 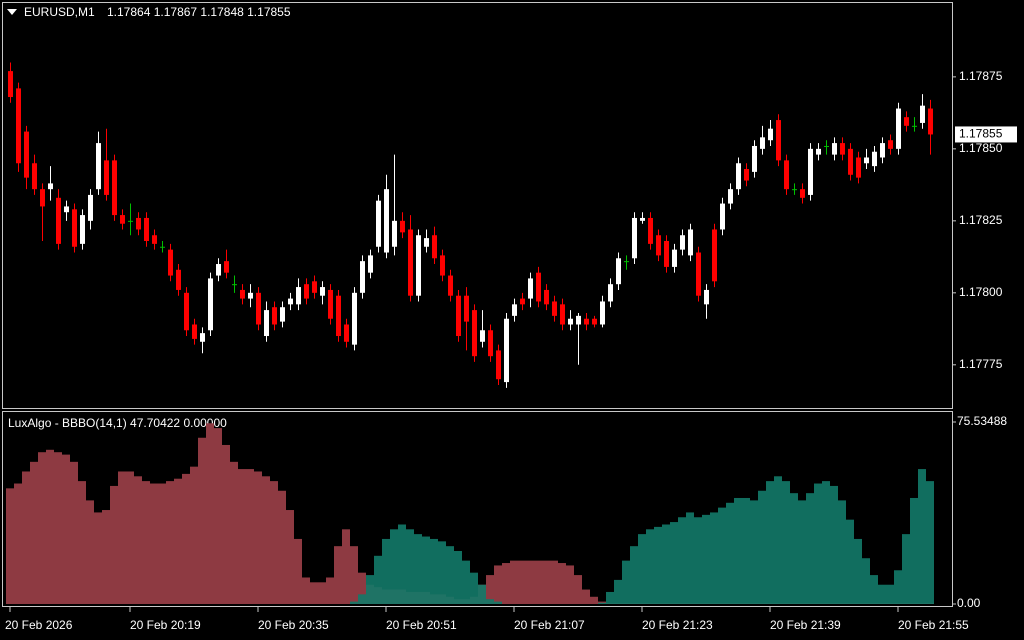 What do you see at coordinates (117, 423) in the screenshot?
I see `indicator-title: LuxAlgo - BBBO(14,1) 47.70422 0.00000` at bounding box center [117, 423].